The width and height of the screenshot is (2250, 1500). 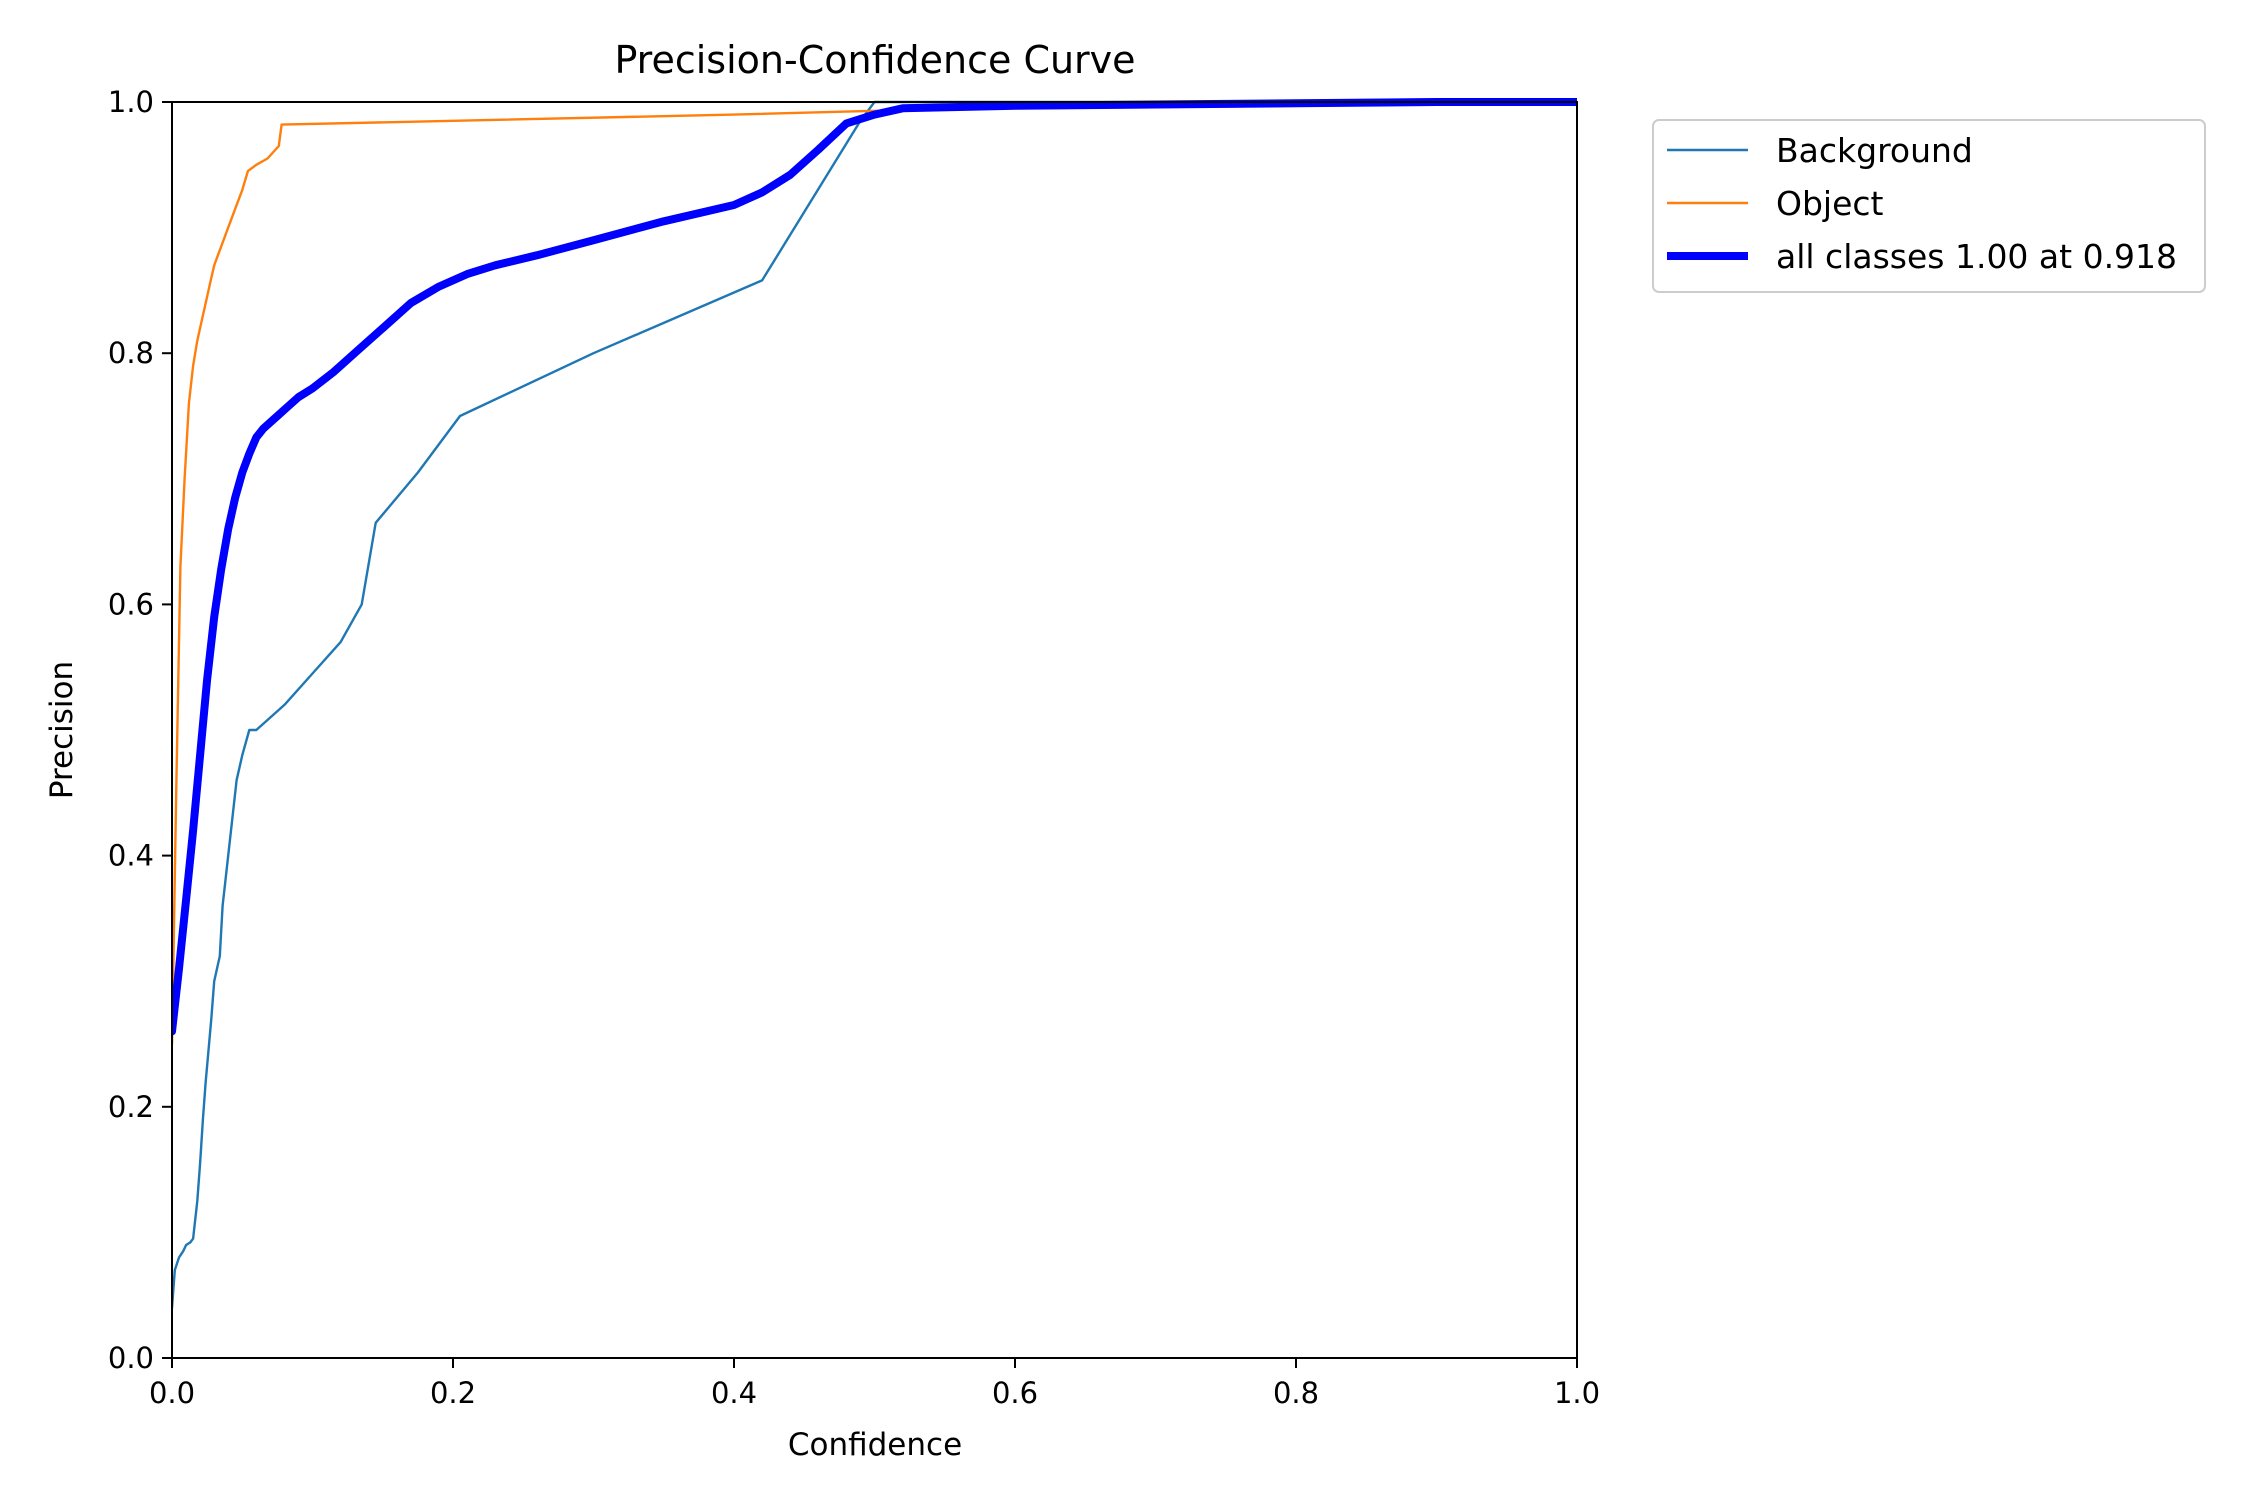 I want to click on y-axis-label: Precision, so click(x=62, y=730).